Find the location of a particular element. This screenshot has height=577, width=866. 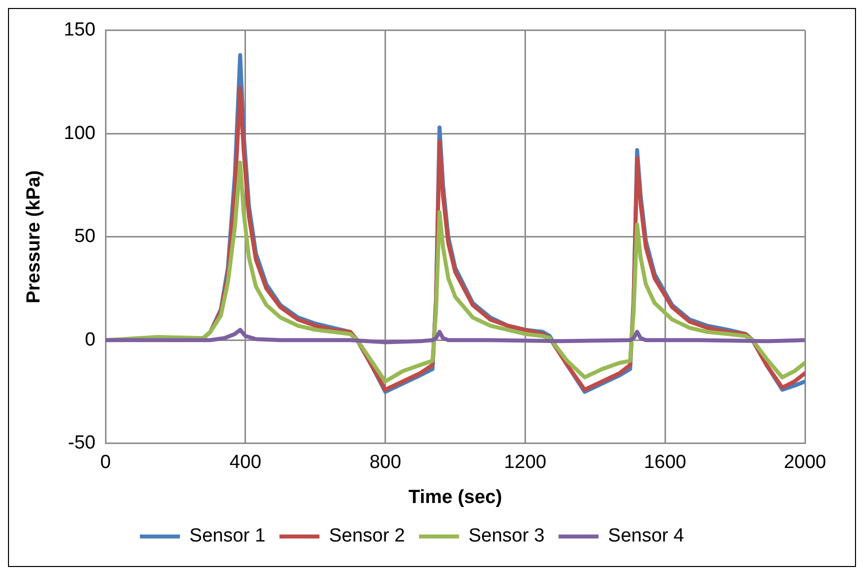

y-axis-title: Pressure (kPa) is located at coordinates (34, 237).